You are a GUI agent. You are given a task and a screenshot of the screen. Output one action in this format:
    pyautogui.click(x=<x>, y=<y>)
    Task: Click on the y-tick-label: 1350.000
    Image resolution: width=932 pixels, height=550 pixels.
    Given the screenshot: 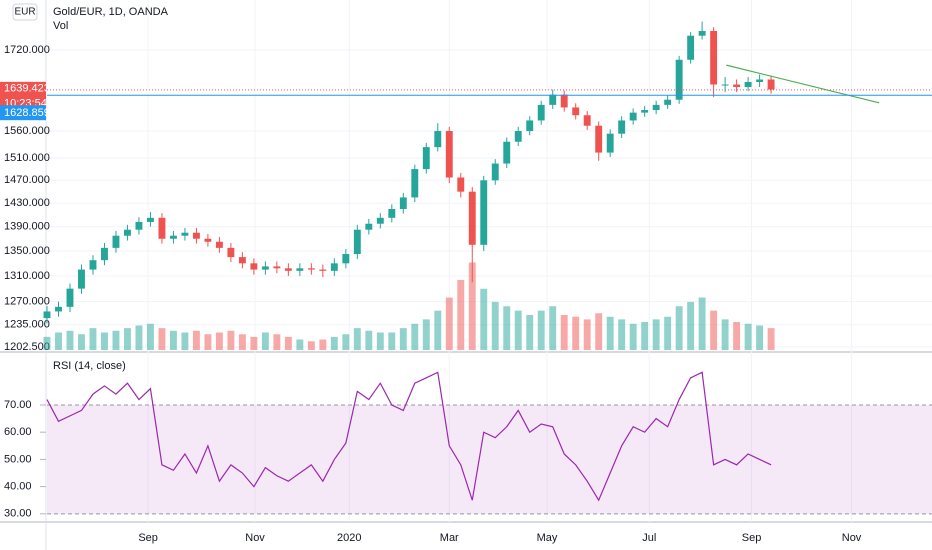 What is the action you would take?
    pyautogui.click(x=27, y=251)
    